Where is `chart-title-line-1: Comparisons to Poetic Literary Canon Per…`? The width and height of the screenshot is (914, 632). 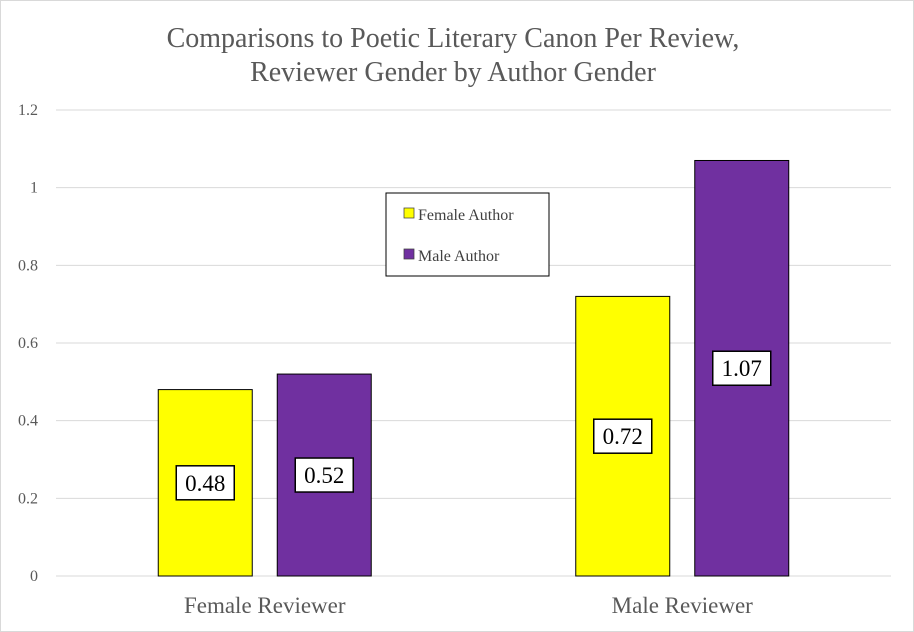 chart-title-line-1: Comparisons to Poetic Literary Canon Per… is located at coordinates (453, 38).